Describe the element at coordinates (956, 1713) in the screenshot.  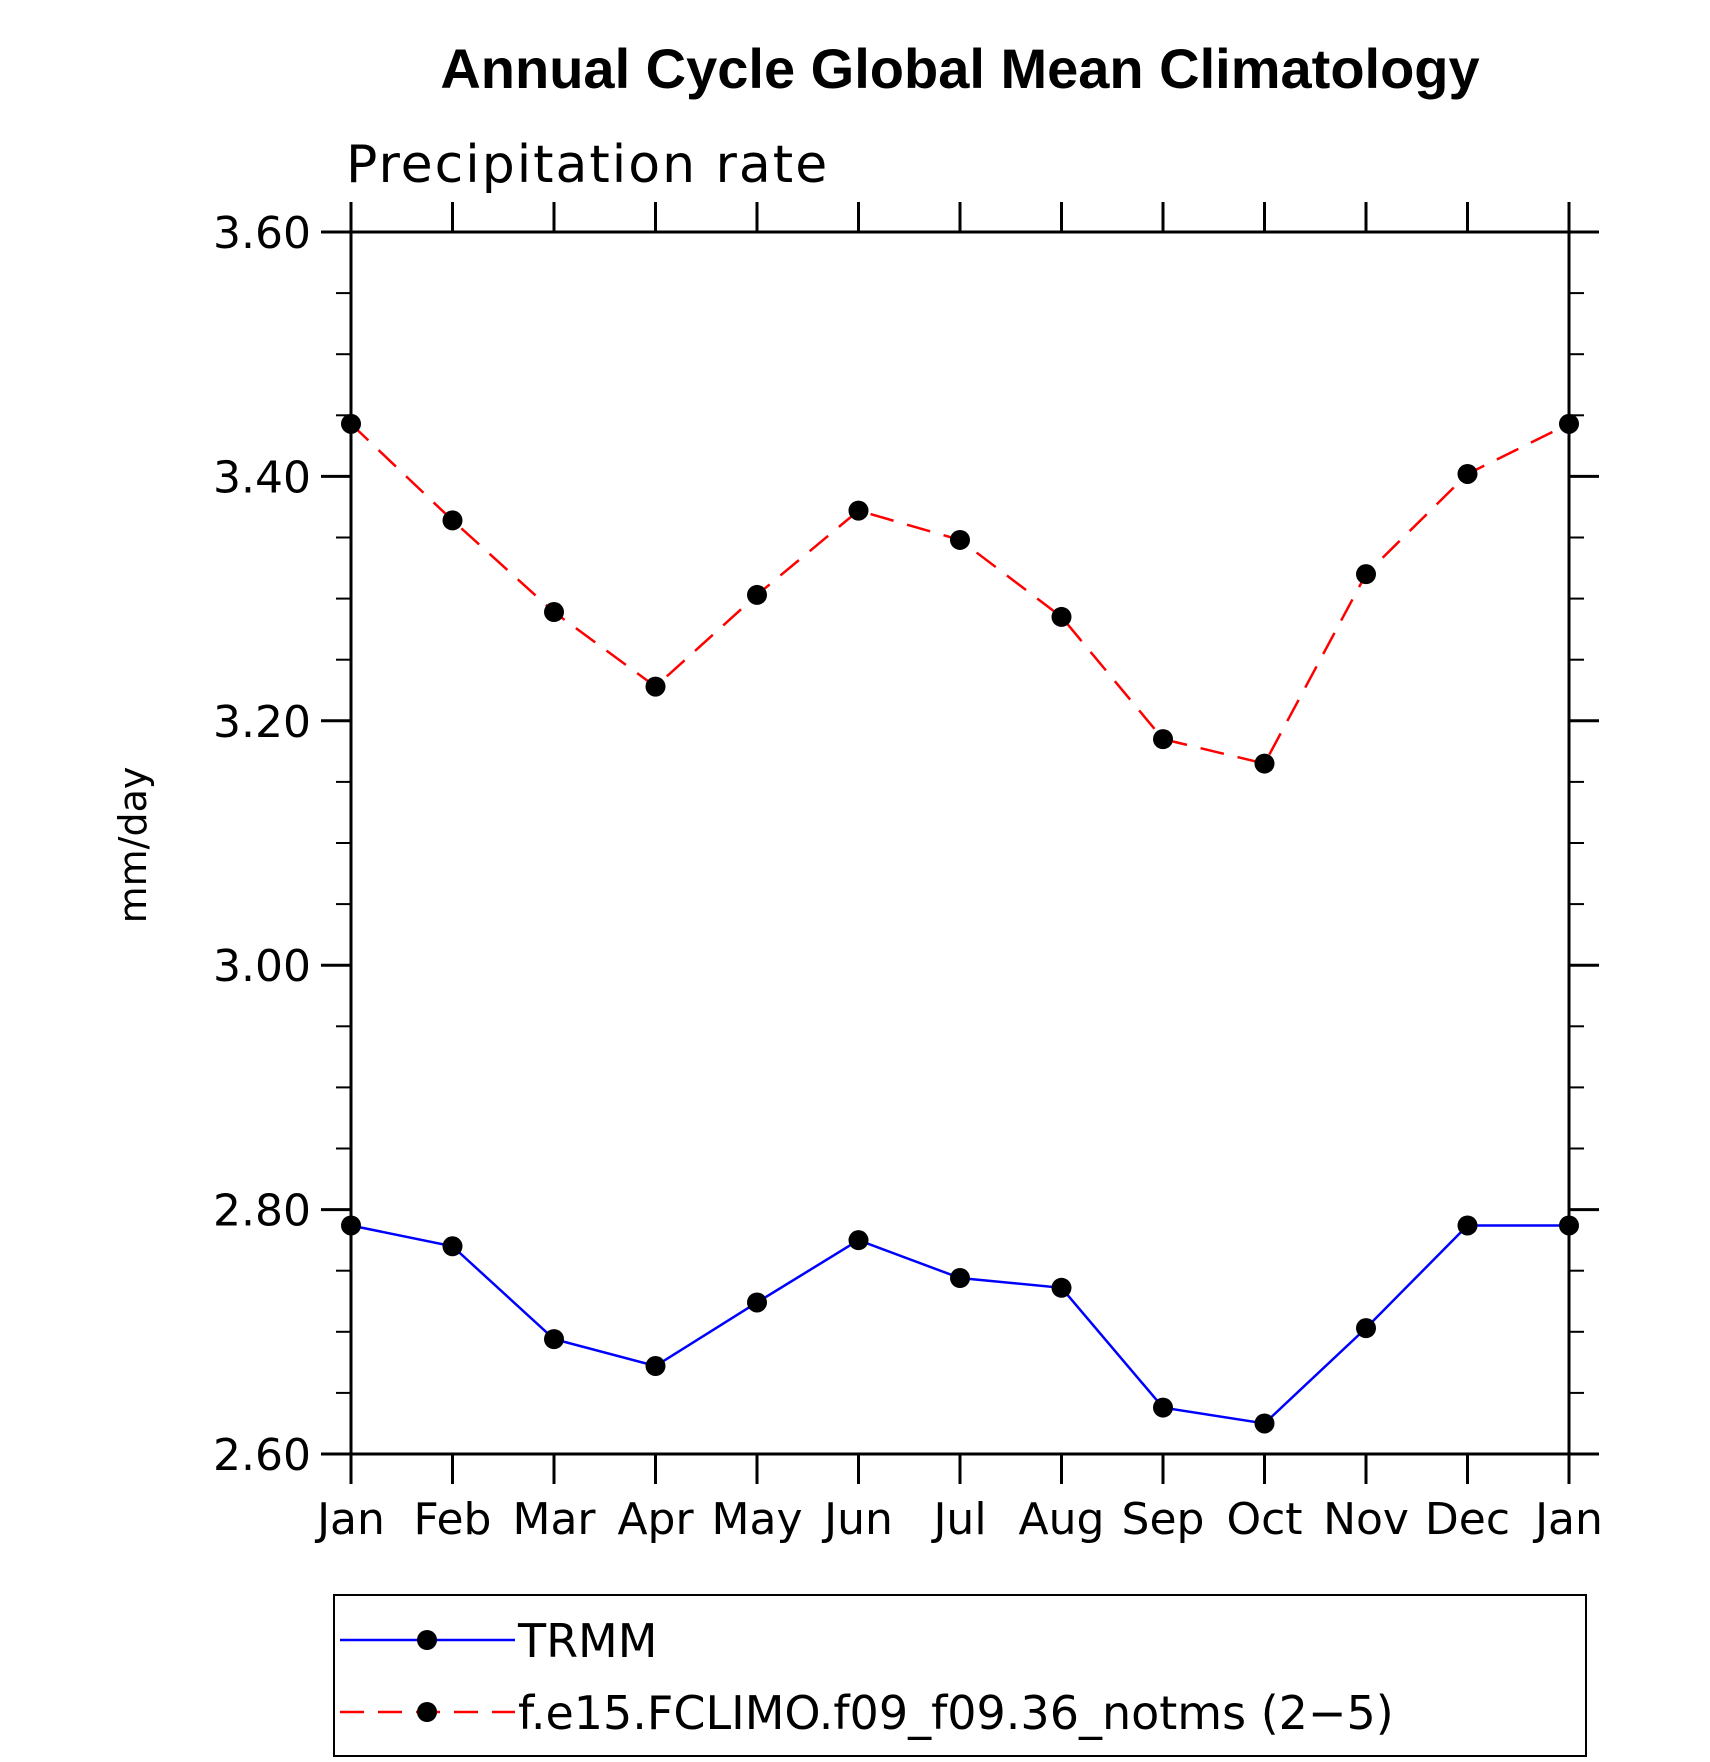
I see `legend-label: f.e15.FCLIMO.f09_f09.36_notms (2−5)` at that location.